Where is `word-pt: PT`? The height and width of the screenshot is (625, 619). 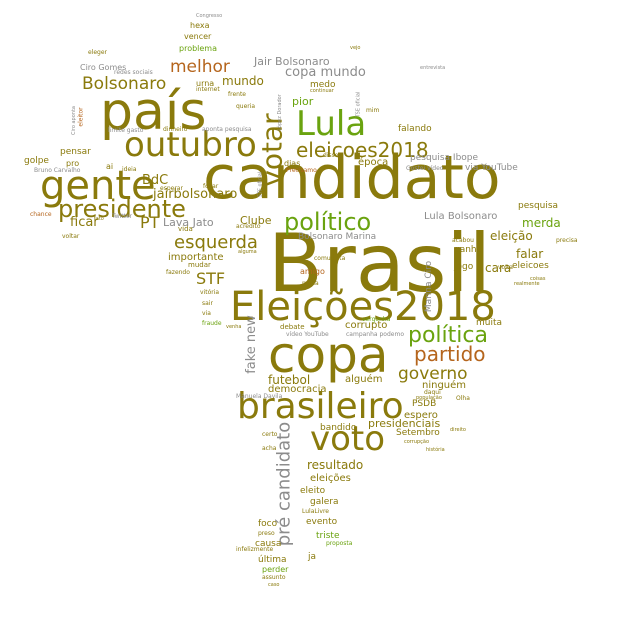
word-pt: PT is located at coordinates (150, 222).